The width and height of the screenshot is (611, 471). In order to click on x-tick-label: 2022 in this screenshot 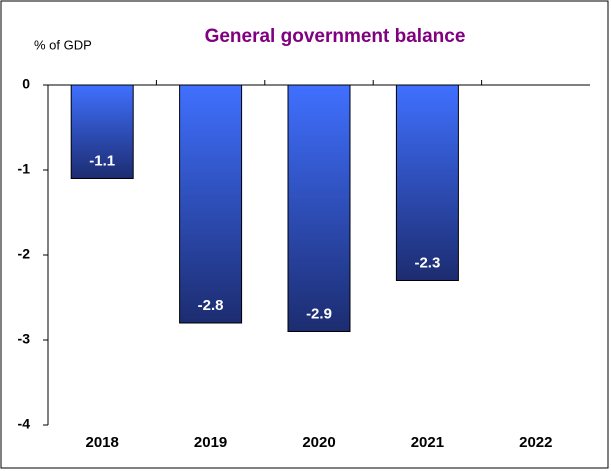, I will do `click(535, 442)`.